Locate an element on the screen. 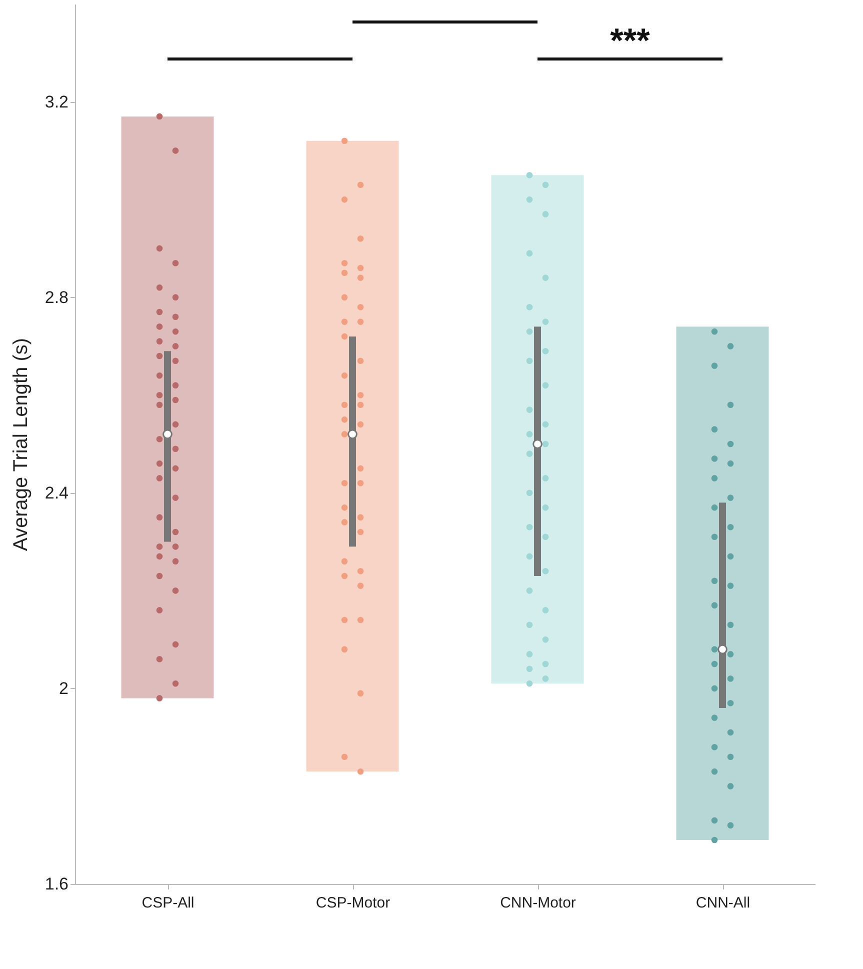 The image size is (863, 969). x-tick-label: CSP-All is located at coordinates (168, 903).